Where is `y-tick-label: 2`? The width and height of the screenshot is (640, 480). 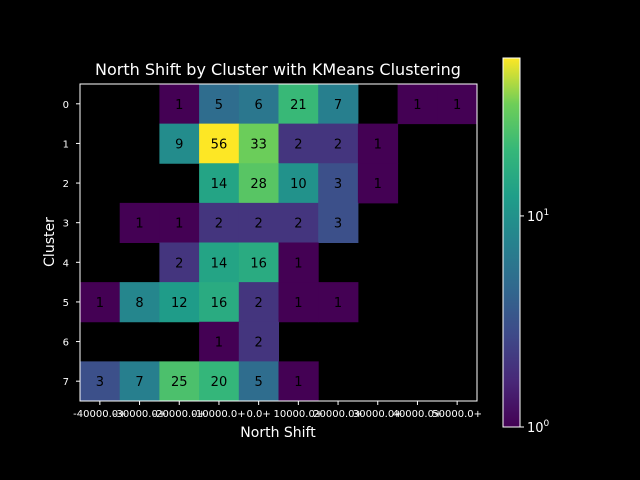
y-tick-label: 2 is located at coordinates (66, 184).